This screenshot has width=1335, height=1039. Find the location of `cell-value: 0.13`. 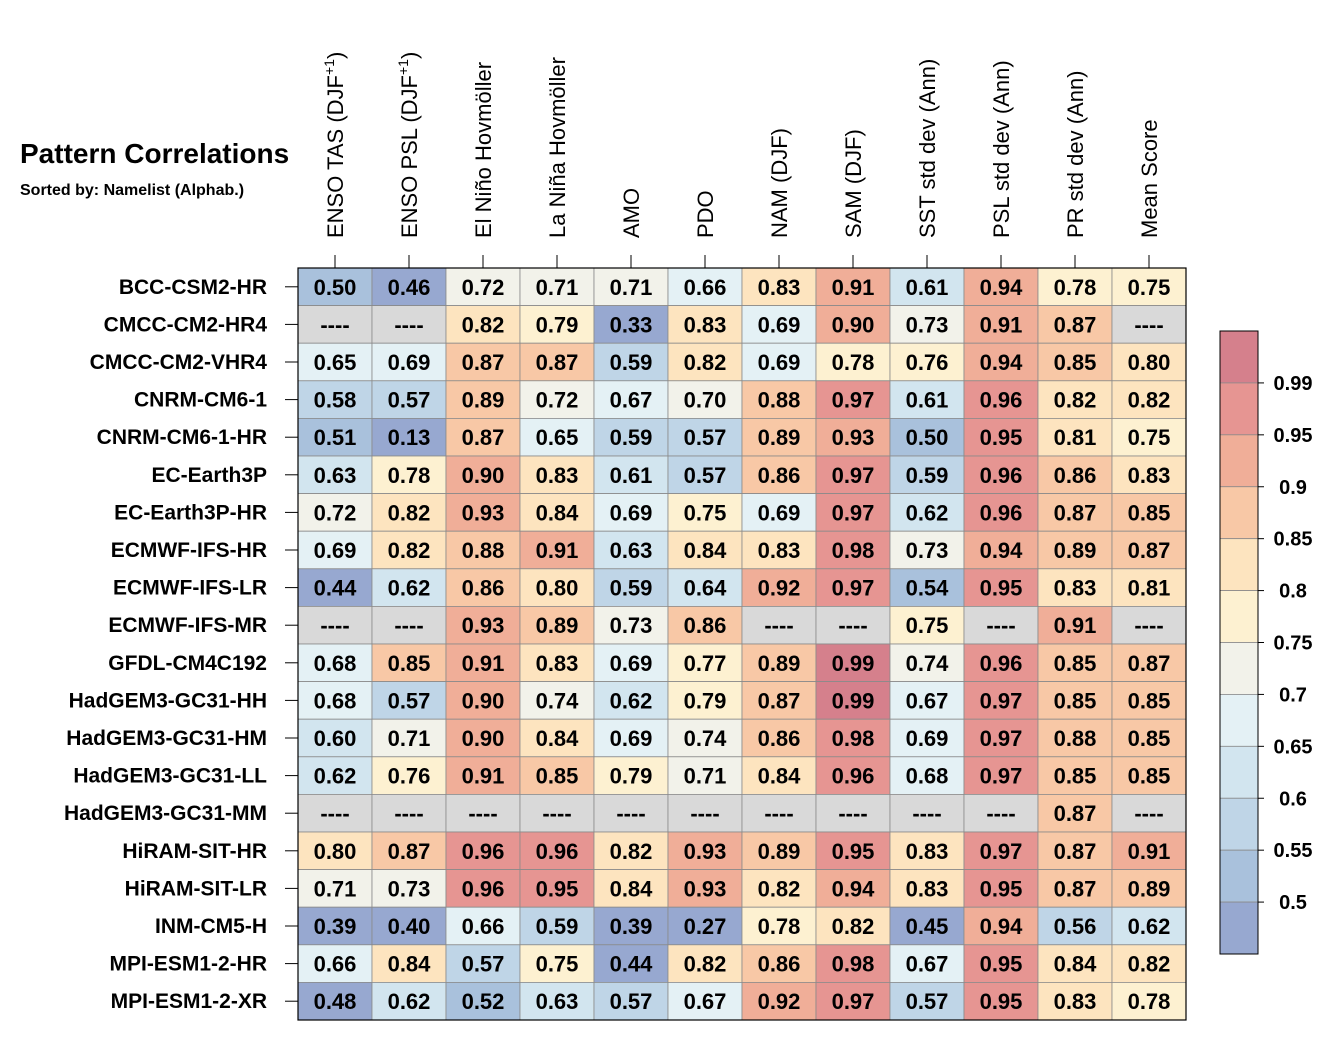

cell-value: 0.13 is located at coordinates (409, 437).